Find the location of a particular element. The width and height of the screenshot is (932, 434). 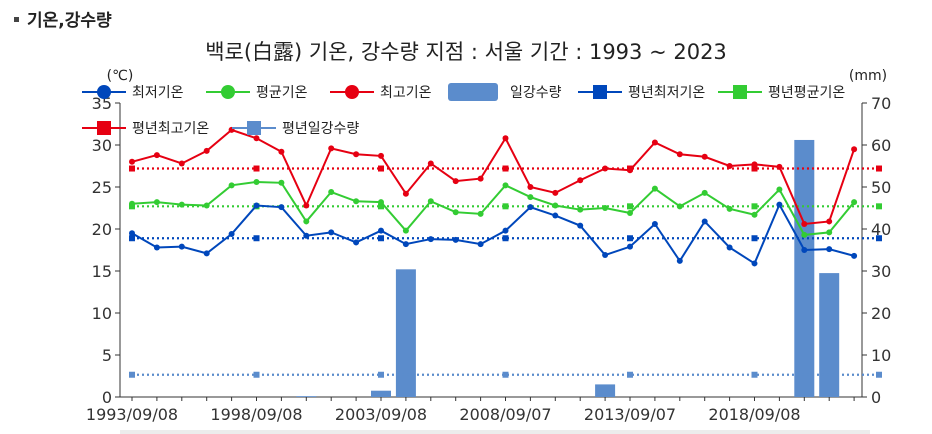

legend-item: 최고기온 is located at coordinates (381, 93).